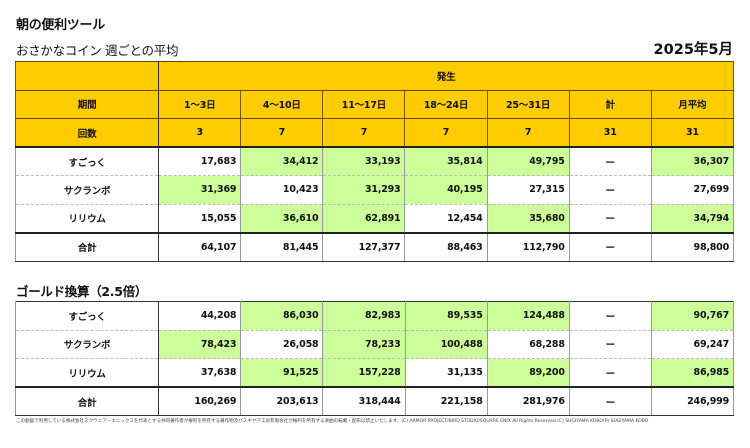  Describe the element at coordinates (528, 190) in the screenshot. I see `value-cell: 27,315` at that location.